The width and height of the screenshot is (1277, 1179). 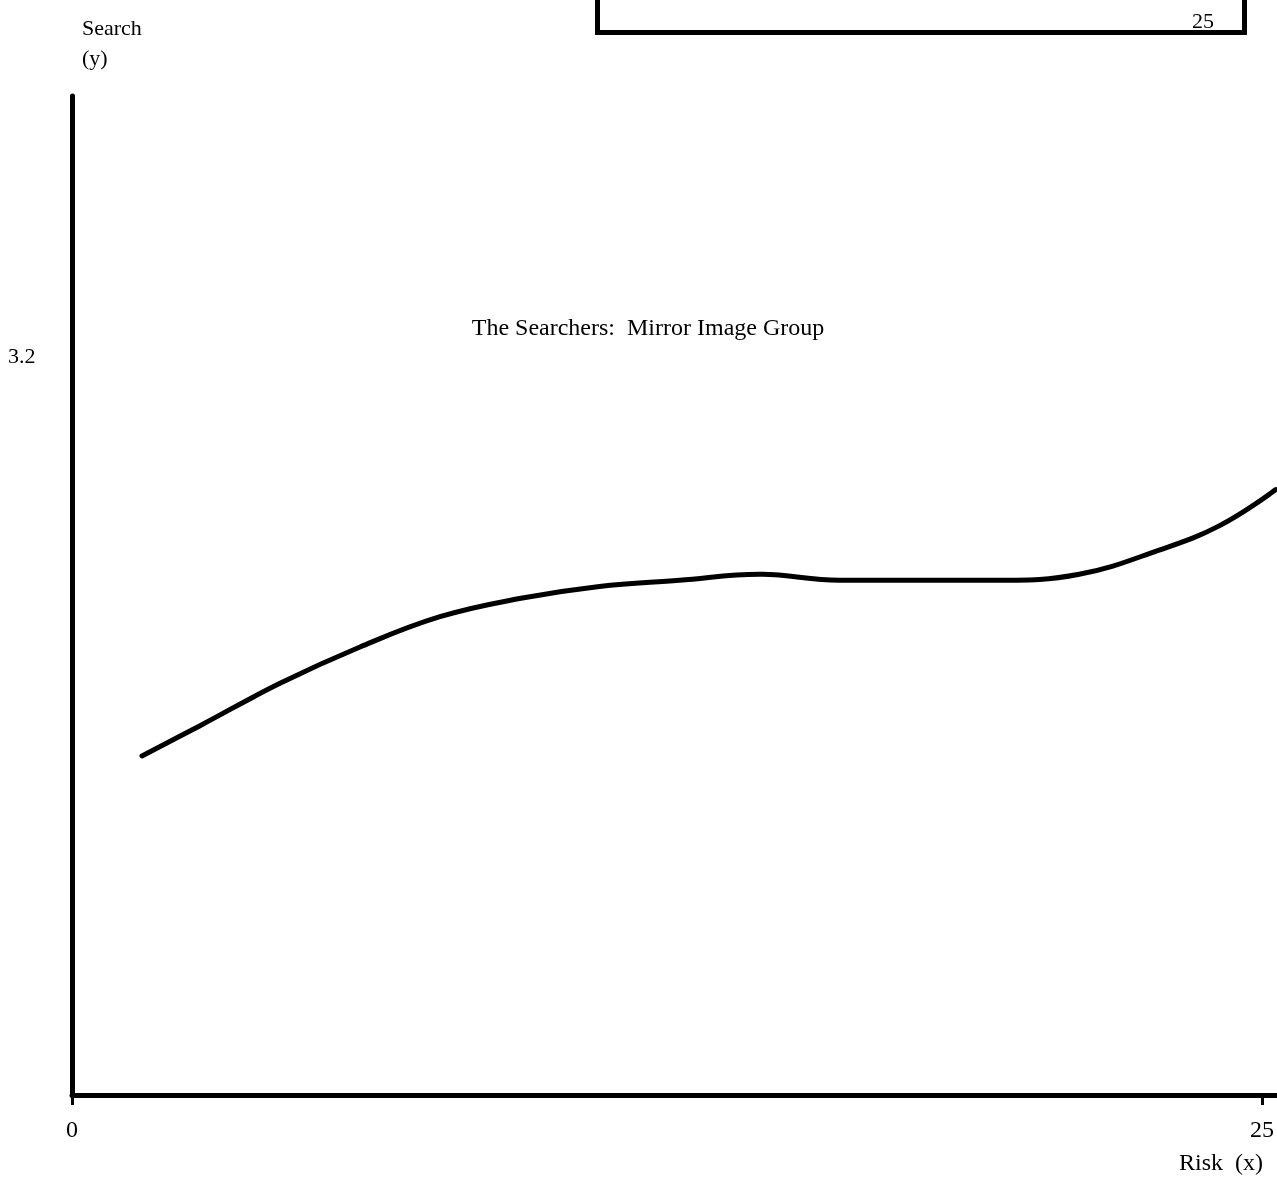 I want to click on box-outline: 25, so click(x=921, y=17).